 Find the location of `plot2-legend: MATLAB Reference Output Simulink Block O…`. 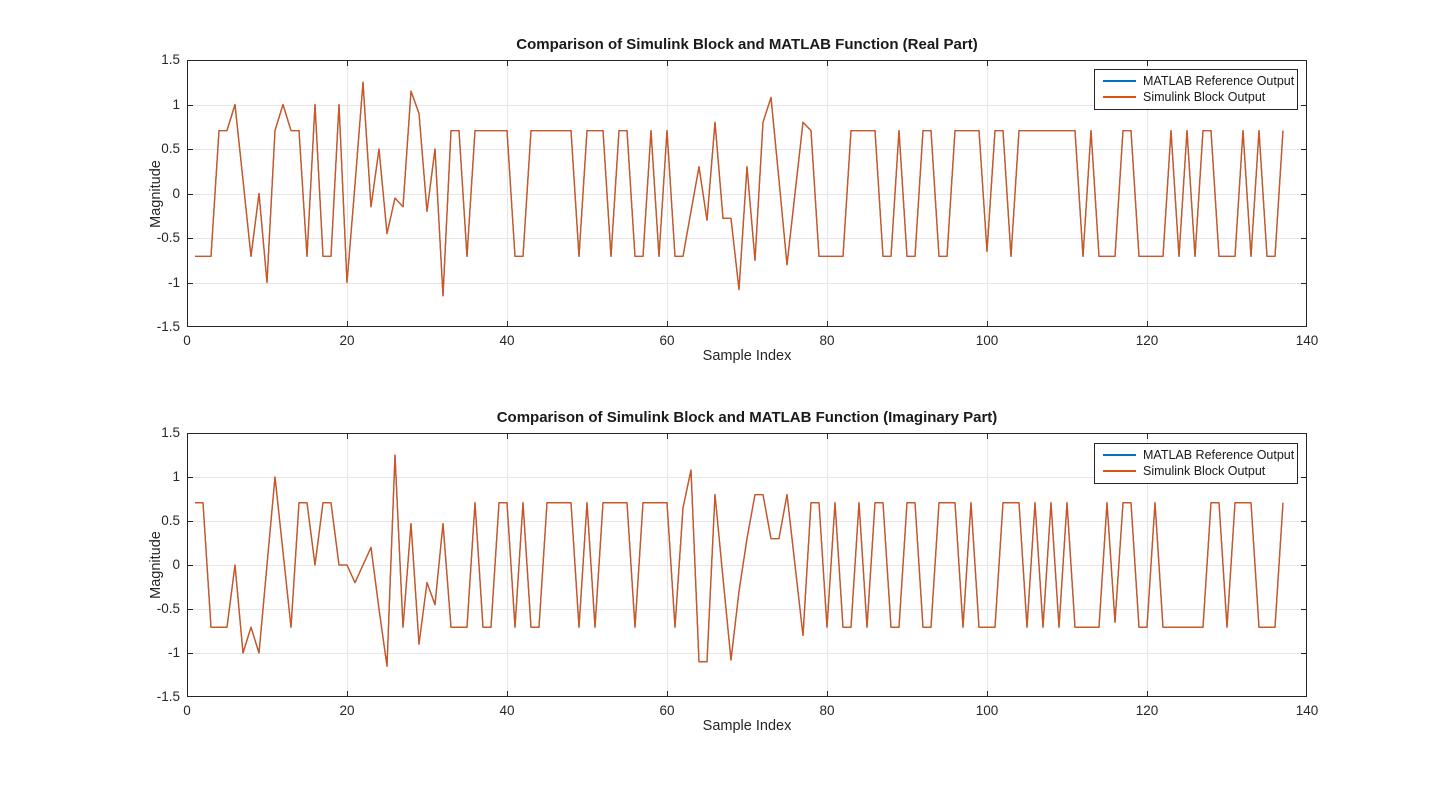

plot2-legend: MATLAB Reference Output Simulink Block O… is located at coordinates (1196, 463).